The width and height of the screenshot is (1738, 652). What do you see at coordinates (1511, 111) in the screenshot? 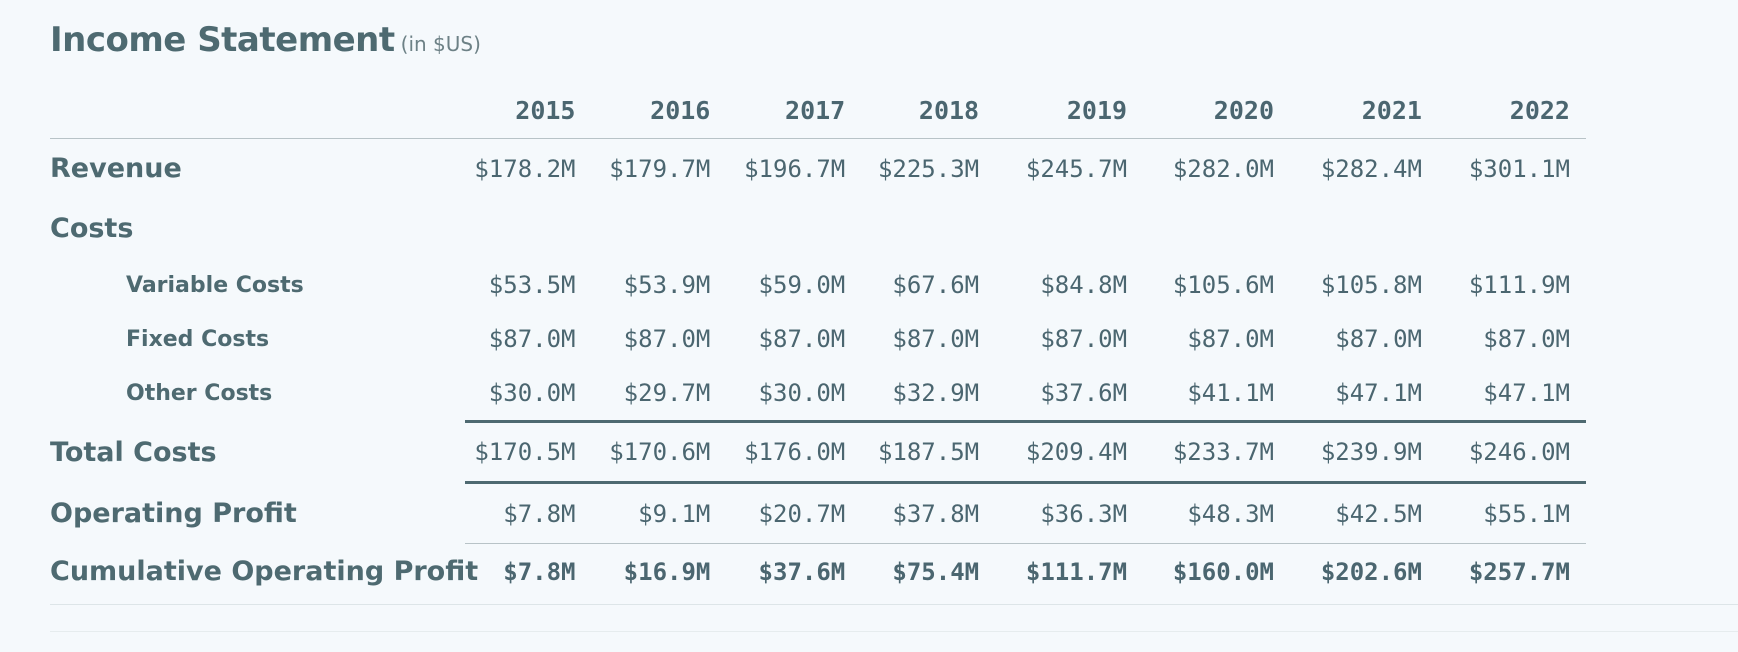
I see `year-header: 2022` at bounding box center [1511, 111].